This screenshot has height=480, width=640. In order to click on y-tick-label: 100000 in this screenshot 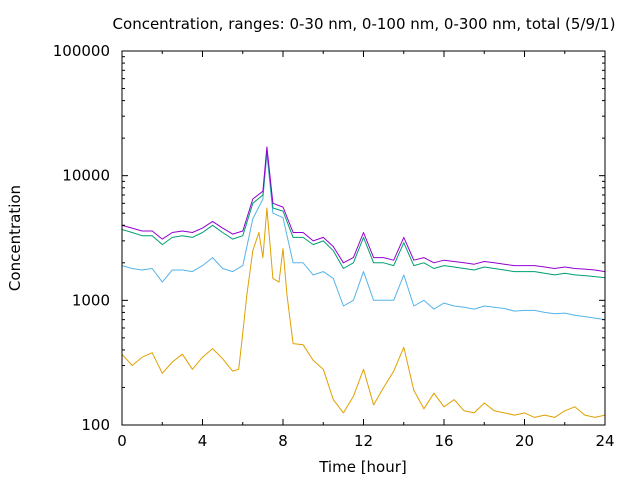, I will do `click(81, 51)`.